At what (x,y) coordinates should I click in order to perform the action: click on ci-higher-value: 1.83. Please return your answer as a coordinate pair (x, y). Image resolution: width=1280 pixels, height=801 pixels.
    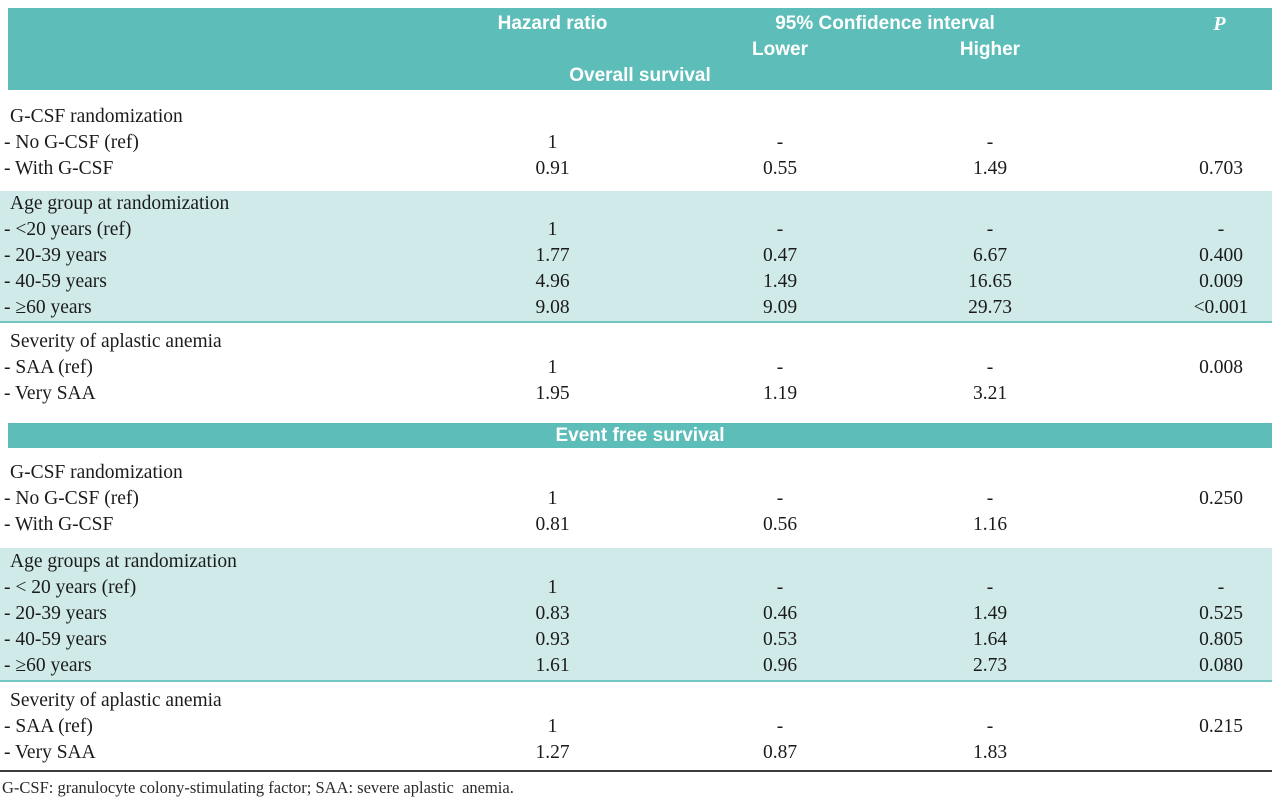
    Looking at the image, I should click on (990, 752).